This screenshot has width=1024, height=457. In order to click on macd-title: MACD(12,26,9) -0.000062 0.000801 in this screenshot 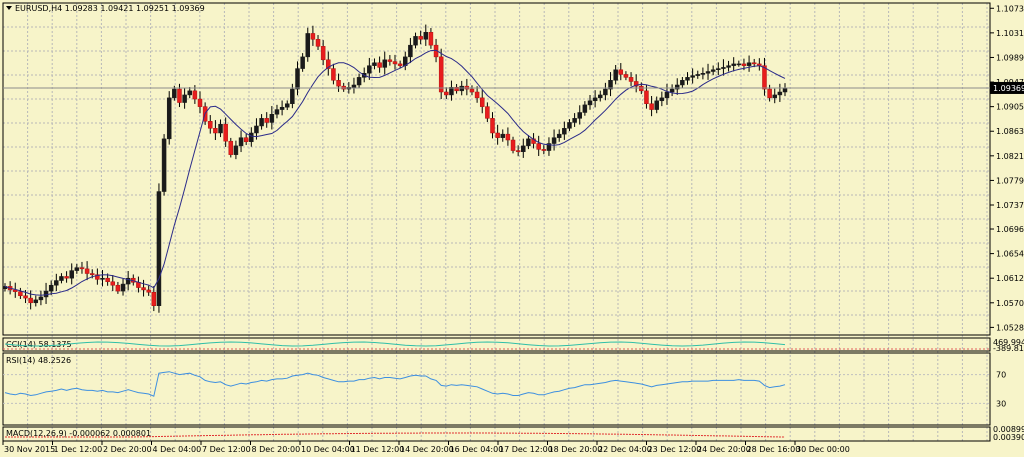, I will do `click(78, 433)`.